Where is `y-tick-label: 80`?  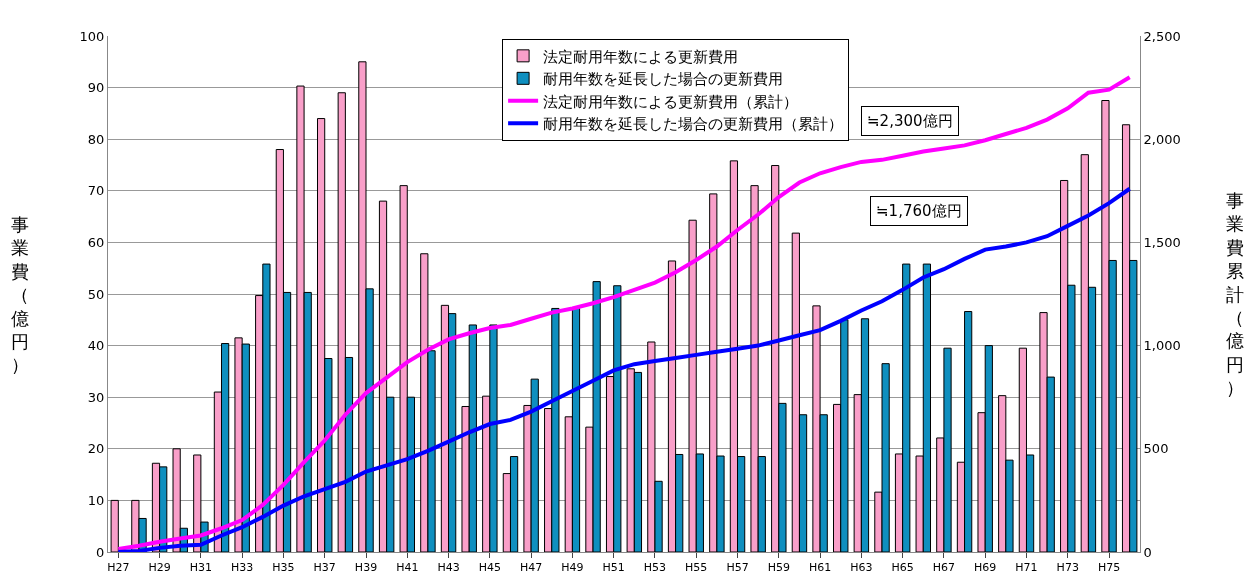
y-tick-label: 80 is located at coordinates (96, 139).